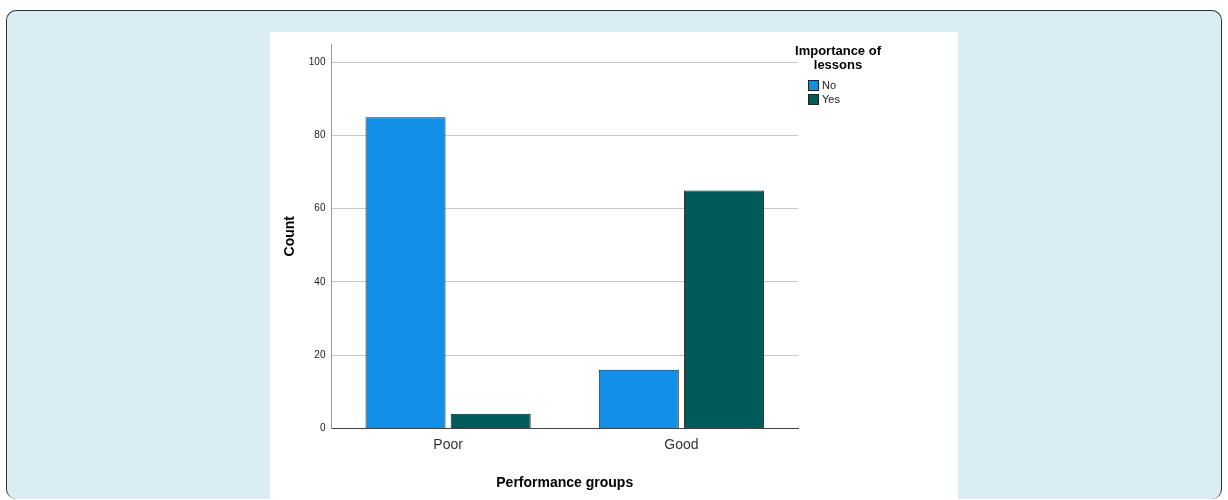  I want to click on y-tick-label: 0, so click(322, 428).